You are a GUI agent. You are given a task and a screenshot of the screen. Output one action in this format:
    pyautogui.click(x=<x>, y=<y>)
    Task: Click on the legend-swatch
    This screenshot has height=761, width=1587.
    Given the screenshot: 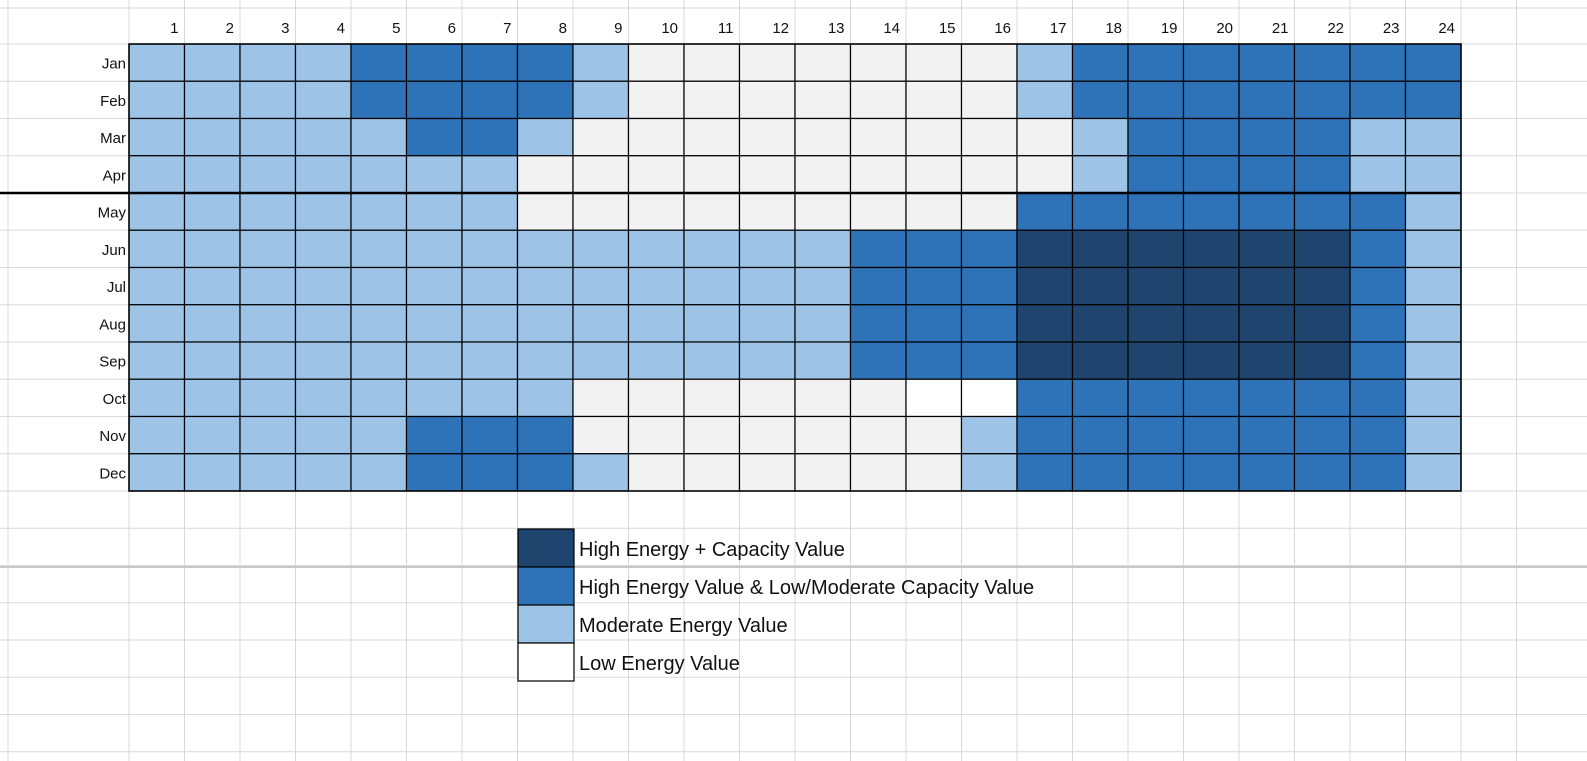 What is the action you would take?
    pyautogui.click(x=546, y=586)
    